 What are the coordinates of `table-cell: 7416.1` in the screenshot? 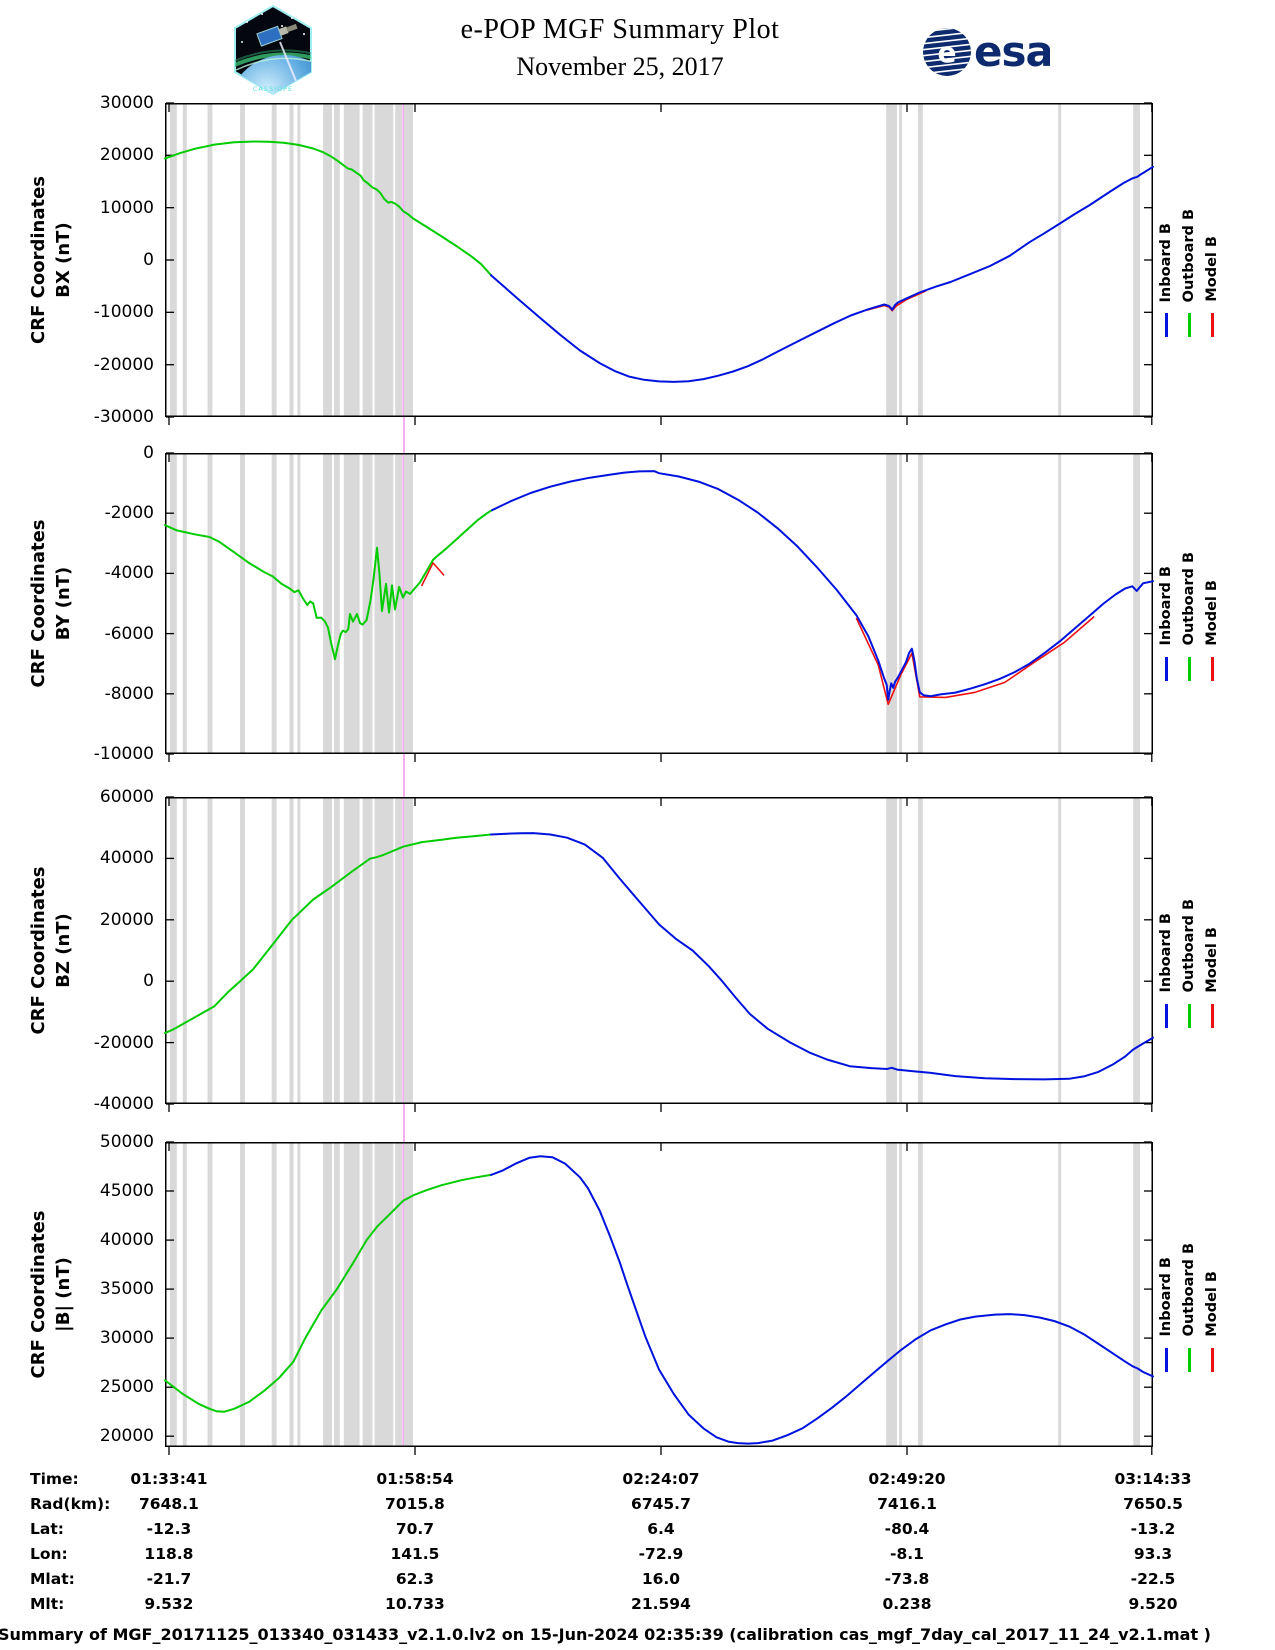 It's located at (907, 1504).